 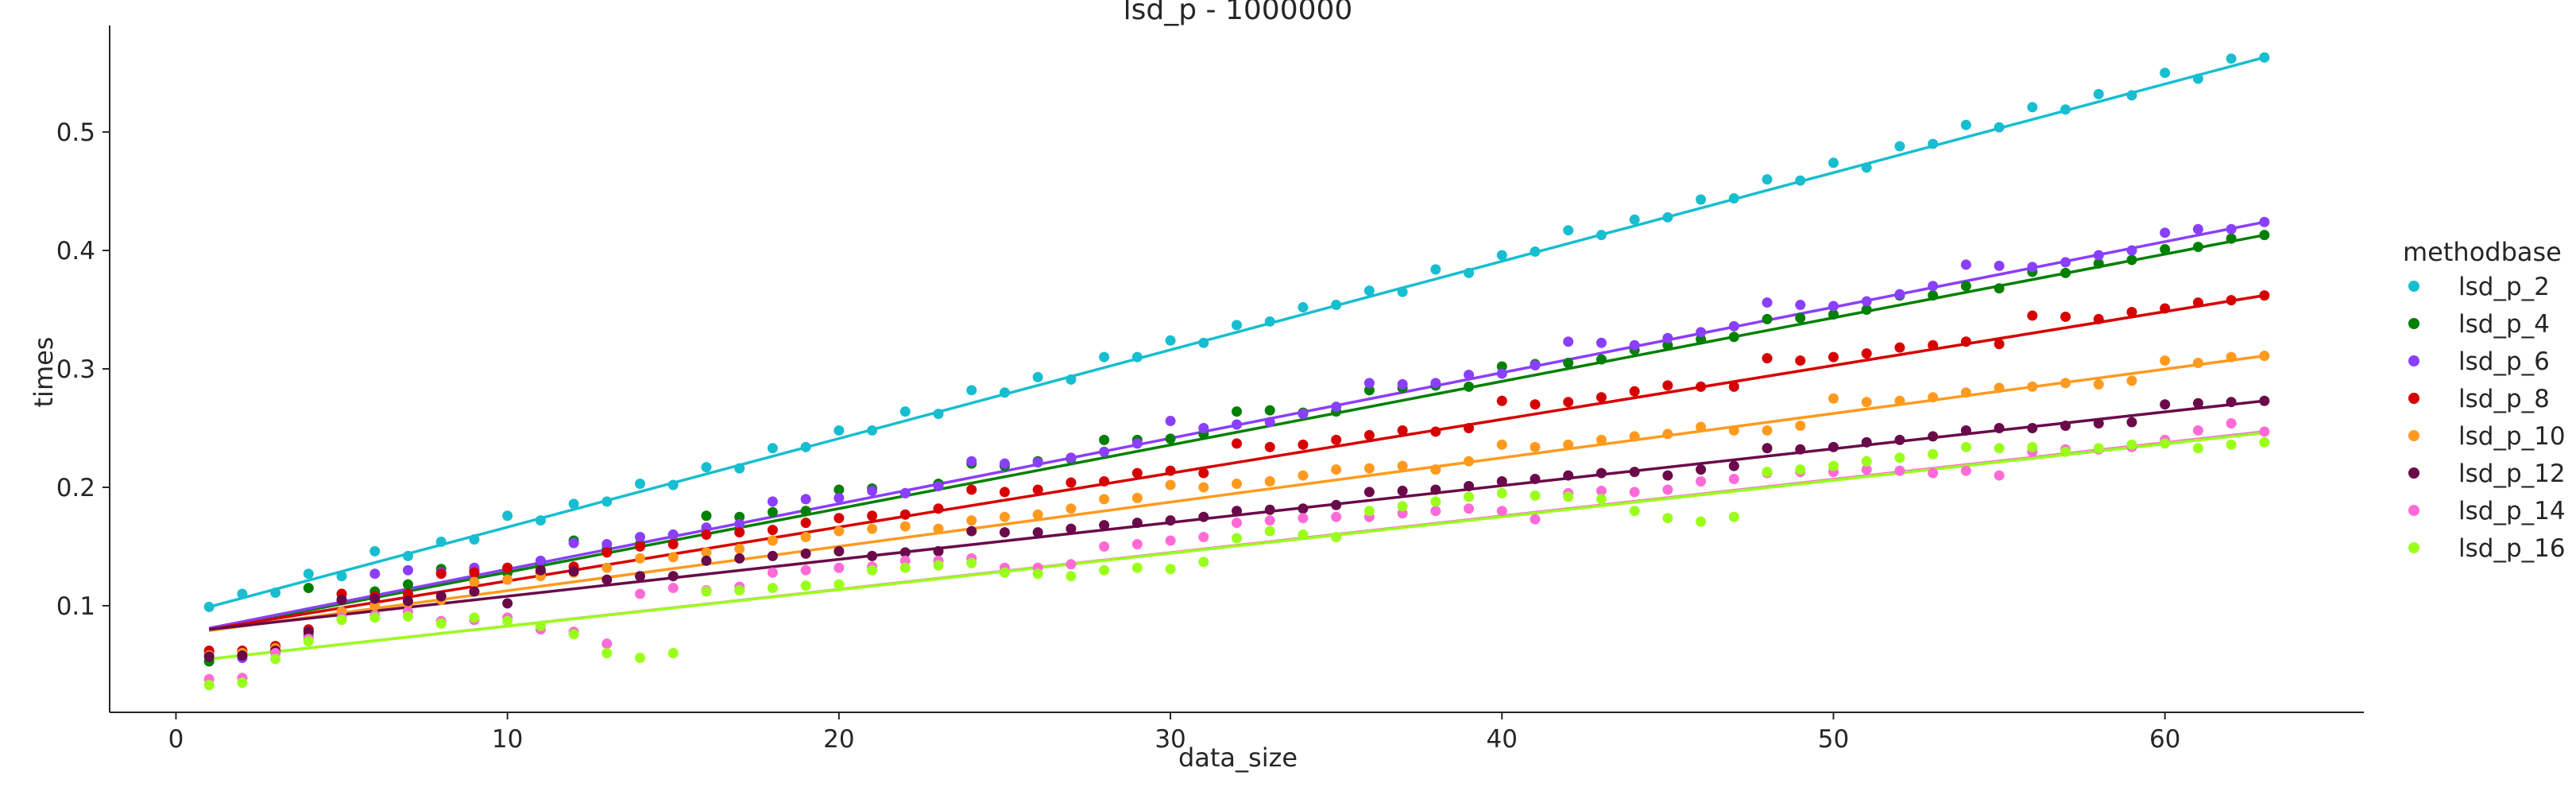 What do you see at coordinates (2504, 399) in the screenshot?
I see `legend-label-lsd_p_8: lsd_p_8` at bounding box center [2504, 399].